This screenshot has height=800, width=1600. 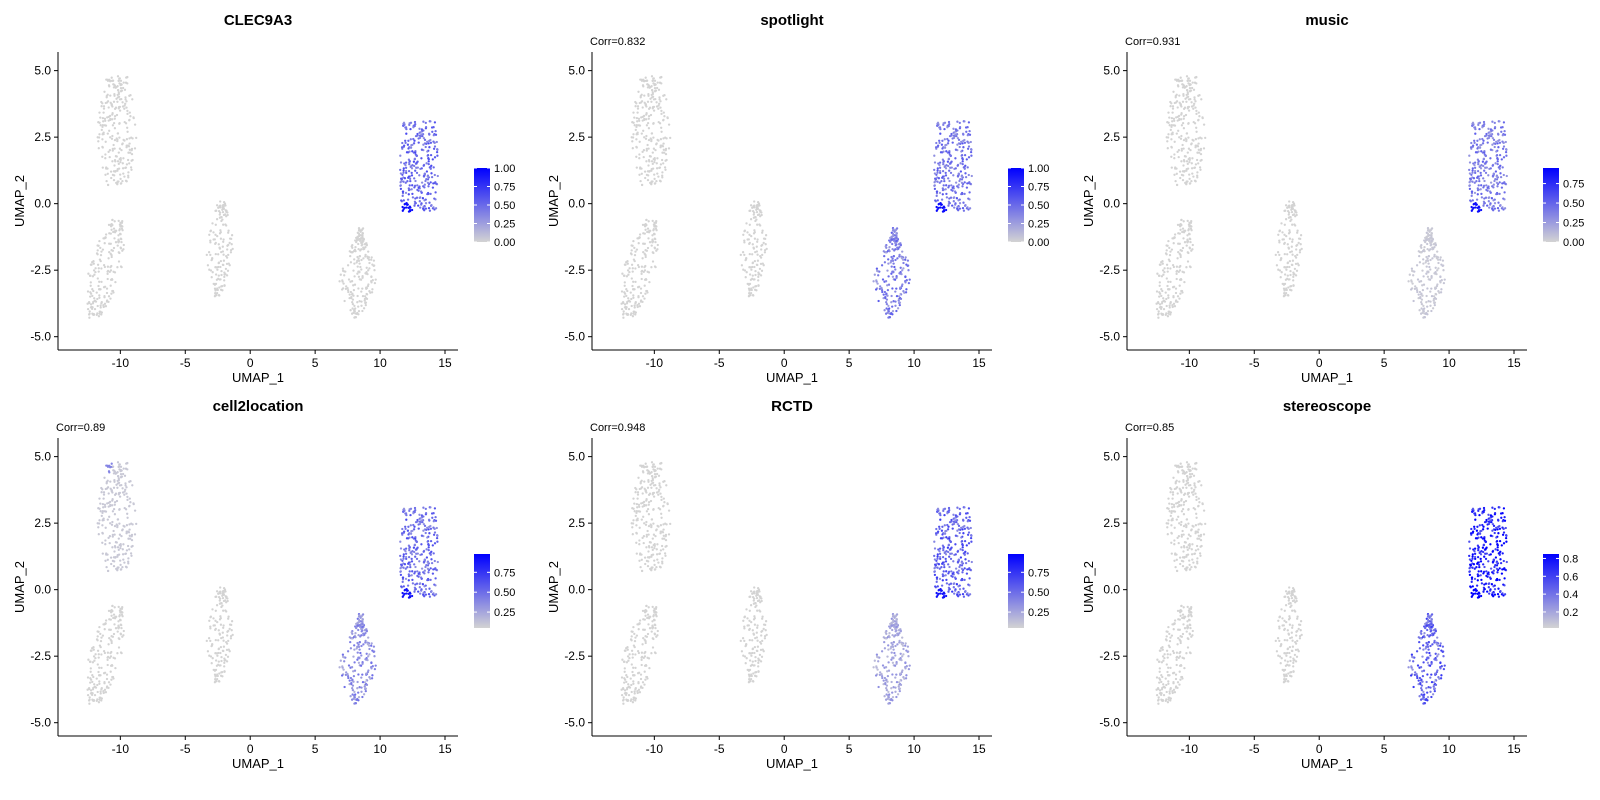 What do you see at coordinates (494, 591) in the screenshot?
I see `colorbar-legend: 0.250.500.75` at bounding box center [494, 591].